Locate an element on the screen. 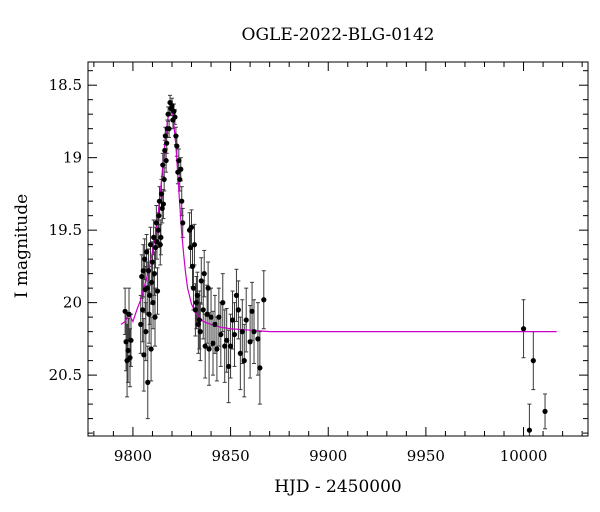 This screenshot has height=512, width=600. y-tick-label: 19 is located at coordinates (72, 158).